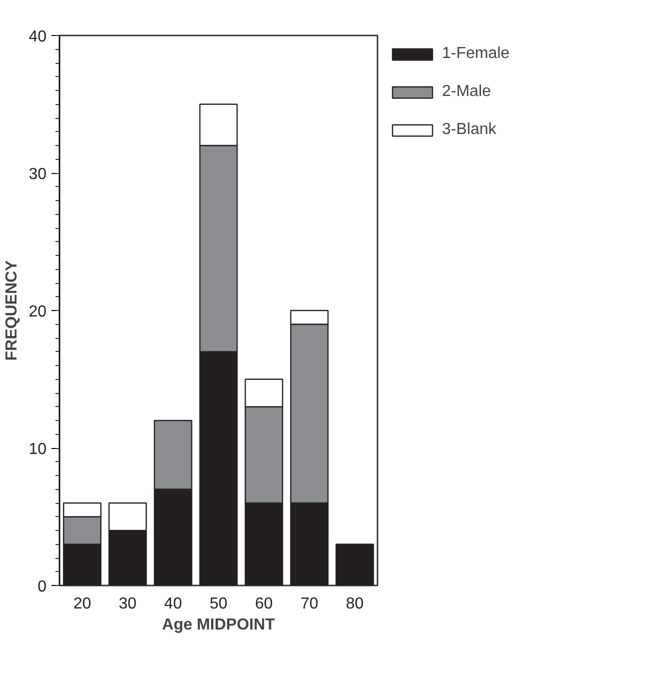 This screenshot has height=681, width=649. Describe the element at coordinates (469, 130) in the screenshot. I see `legend-label: 3-Blank` at that location.